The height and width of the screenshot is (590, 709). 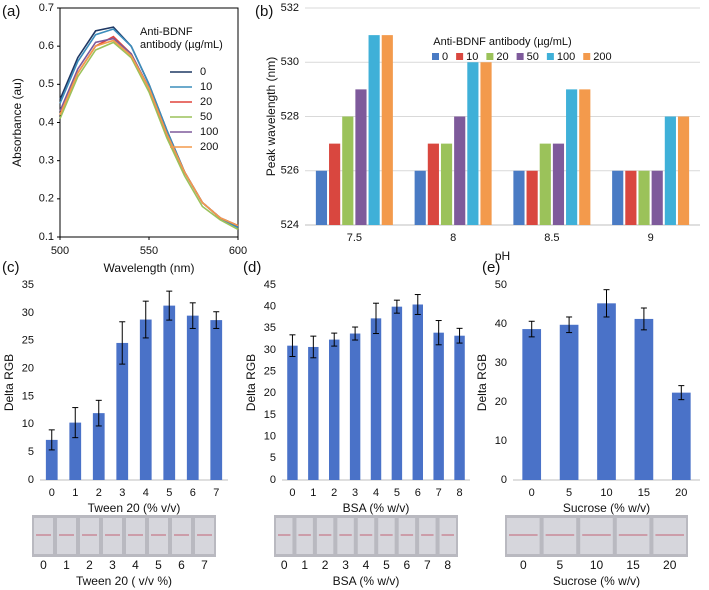 What do you see at coordinates (376, 508) in the screenshot?
I see `x-axis-label: BSA (% w/v)` at bounding box center [376, 508].